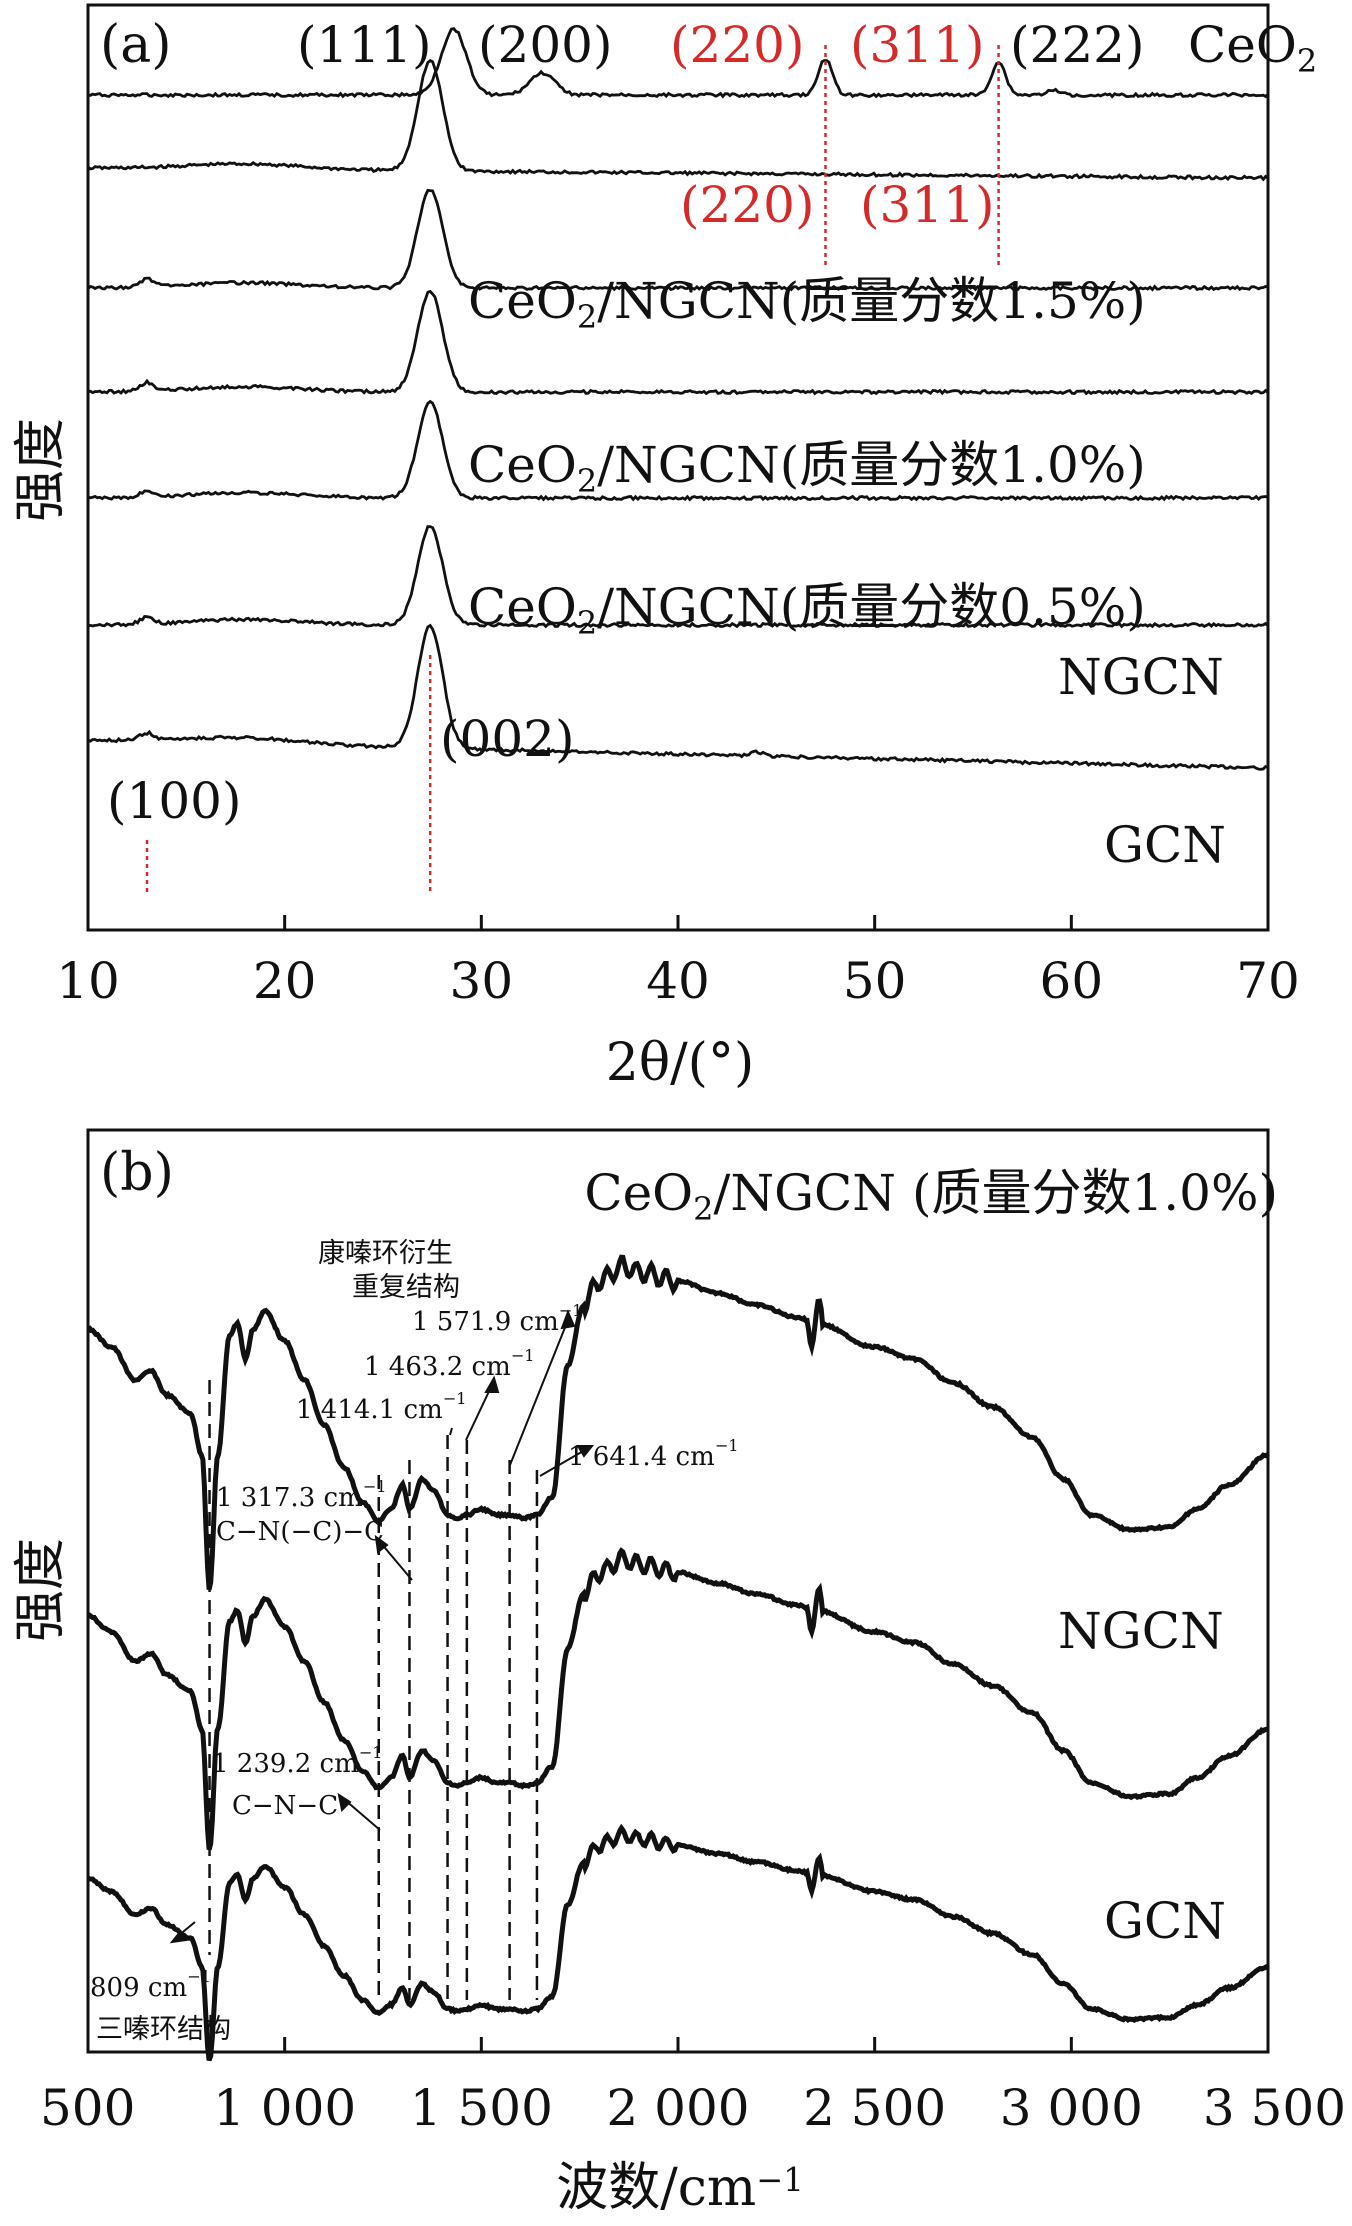 The image size is (1352, 2226). What do you see at coordinates (297, 1761) in the screenshot?
I see `annot-1239: 1 239.2 cm−1` at bounding box center [297, 1761].